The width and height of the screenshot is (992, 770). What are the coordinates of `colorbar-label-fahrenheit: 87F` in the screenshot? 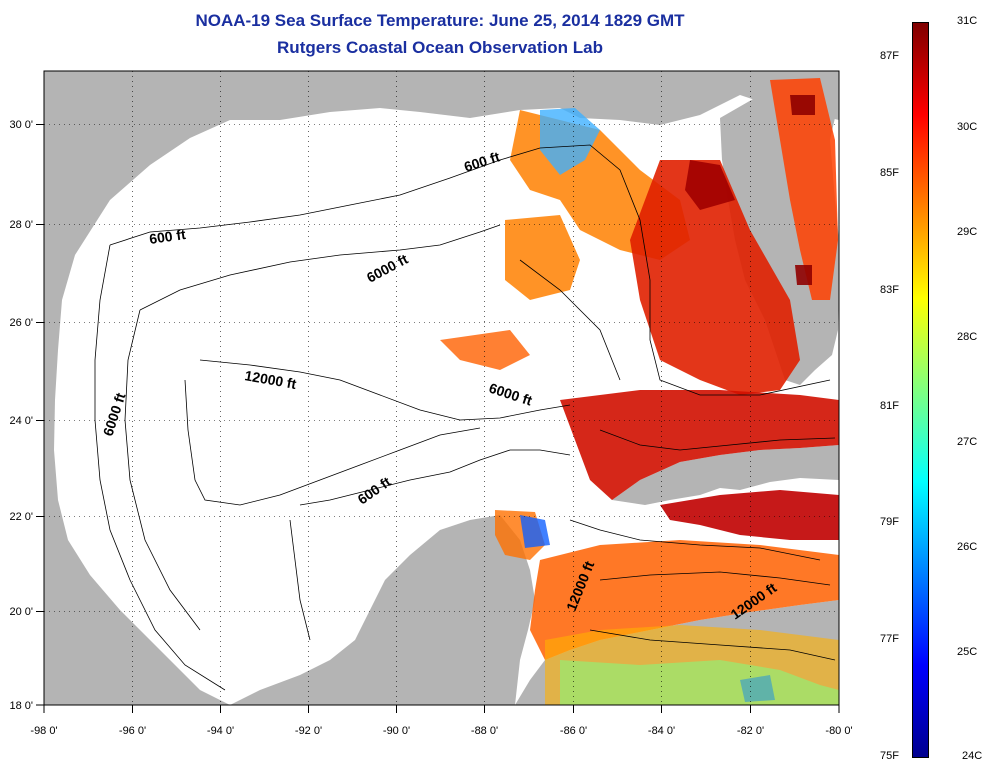 It's located at (889, 56).